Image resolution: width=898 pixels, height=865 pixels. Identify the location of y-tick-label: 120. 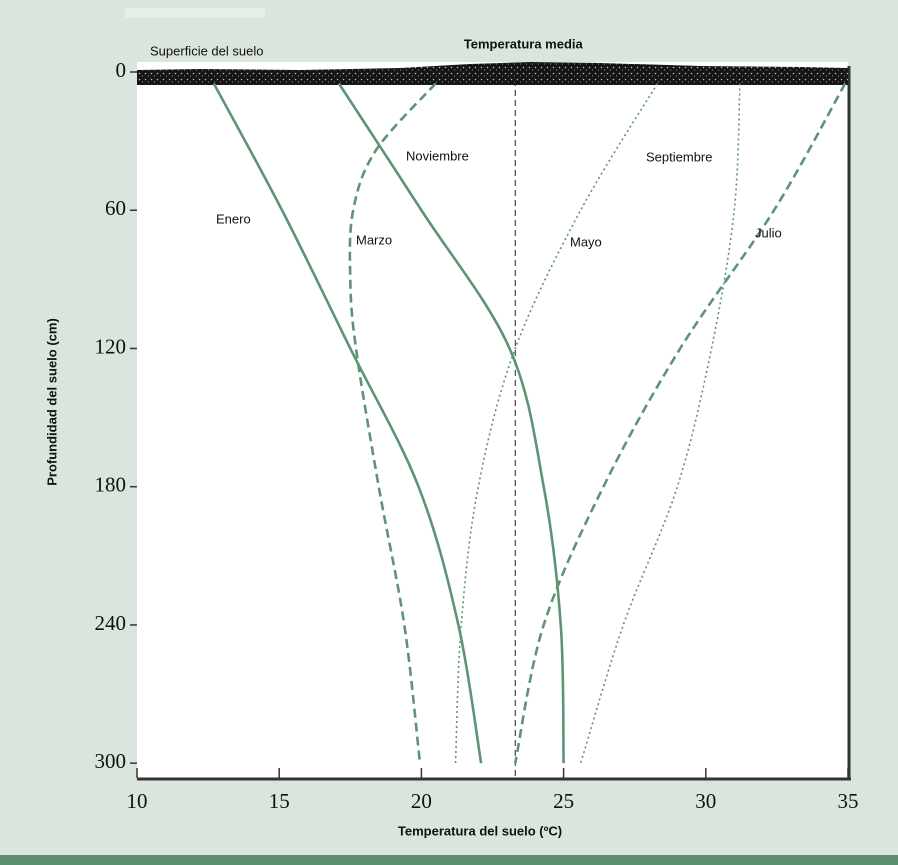
(111, 346).